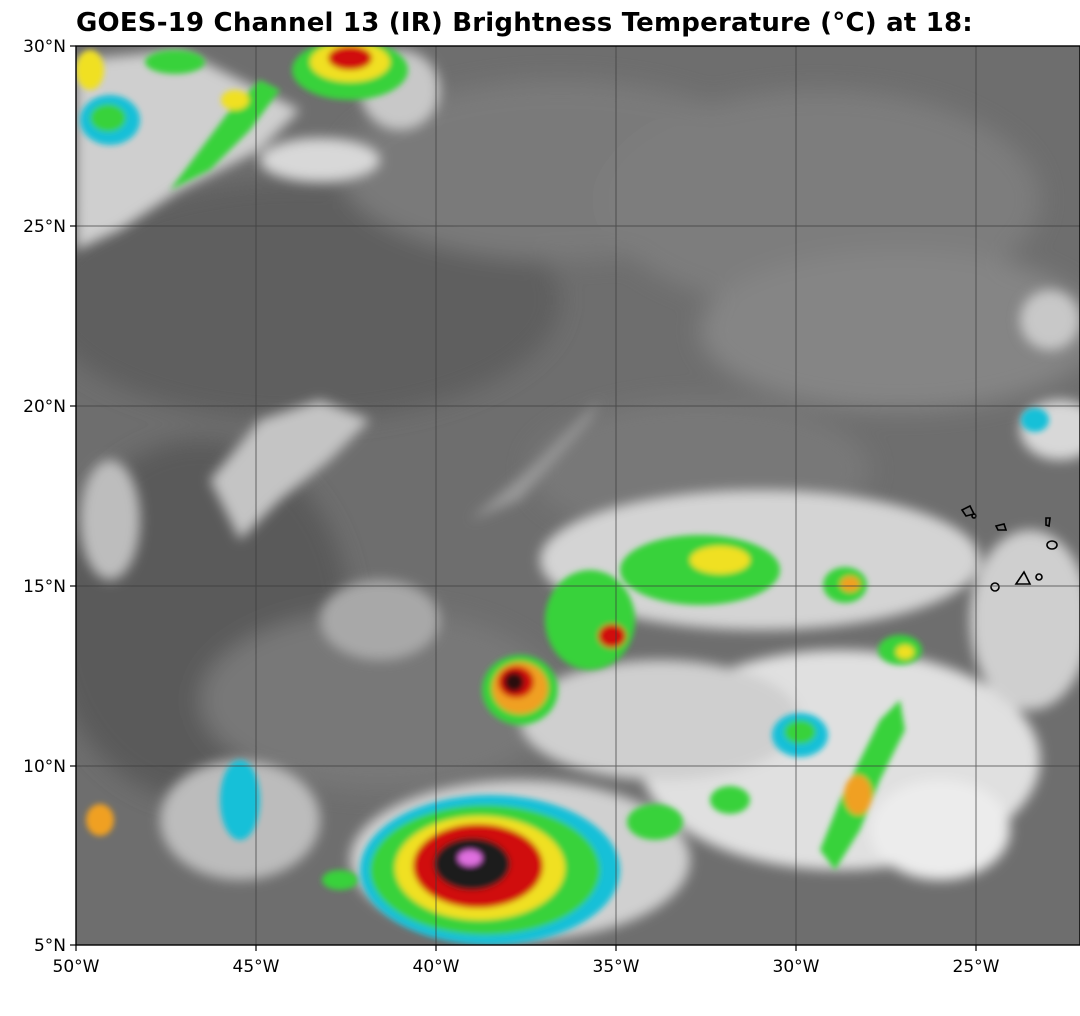 This screenshot has width=1080, height=1016. I want to click on cape-verde-islands, so click(1009, 548).